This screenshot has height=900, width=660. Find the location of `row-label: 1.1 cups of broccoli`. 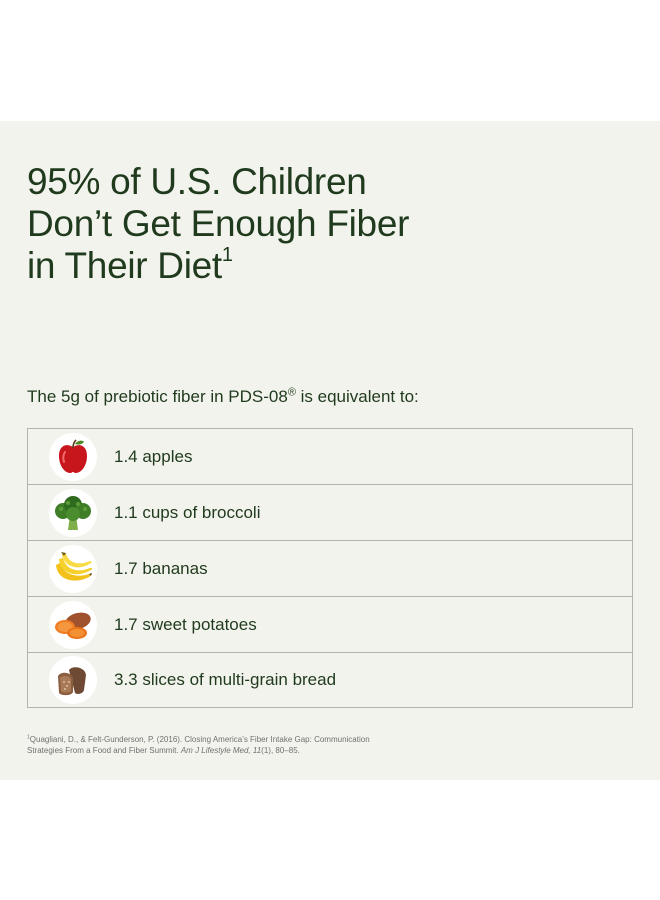

row-label: 1.1 cups of broccoli is located at coordinates (187, 512).